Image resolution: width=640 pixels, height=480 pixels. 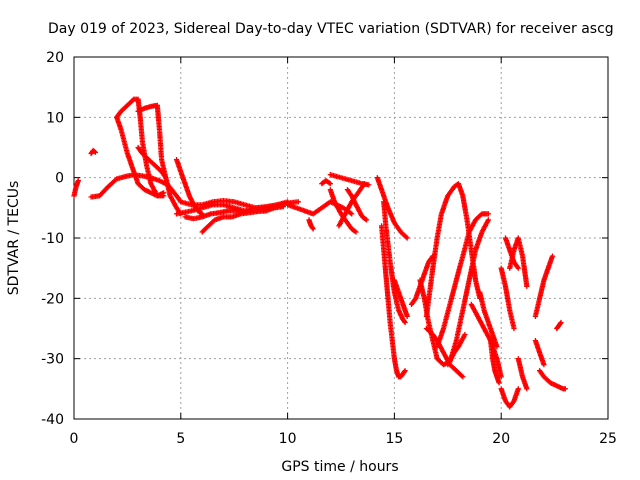 I want to click on y-tick-label: -20, so click(x=52, y=299).